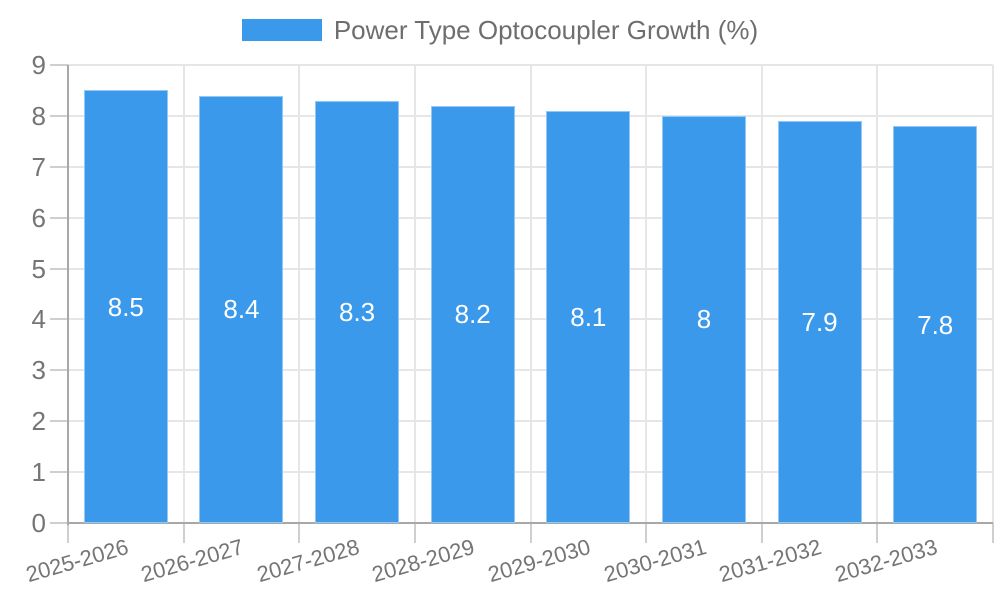  I want to click on x-tick-label: 2026-2027, so click(192, 561).